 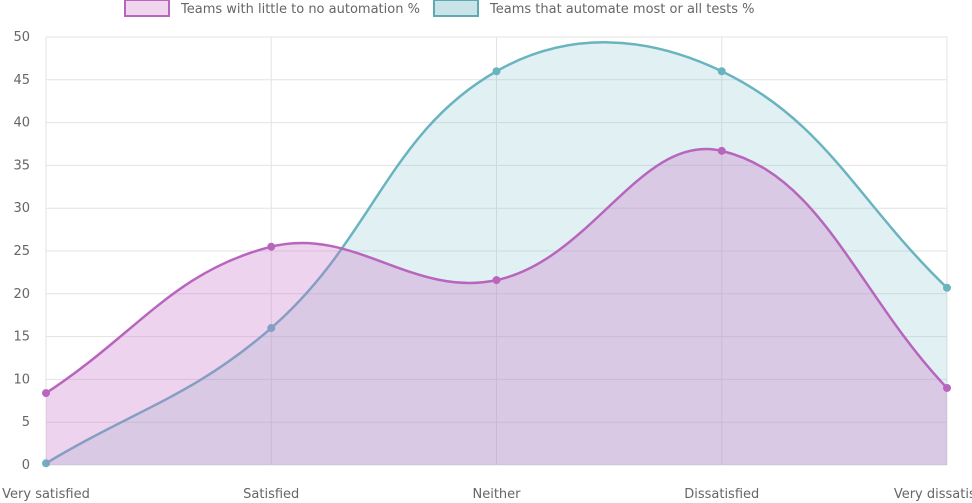 I want to click on y-tick-label: 25, so click(x=21, y=251).